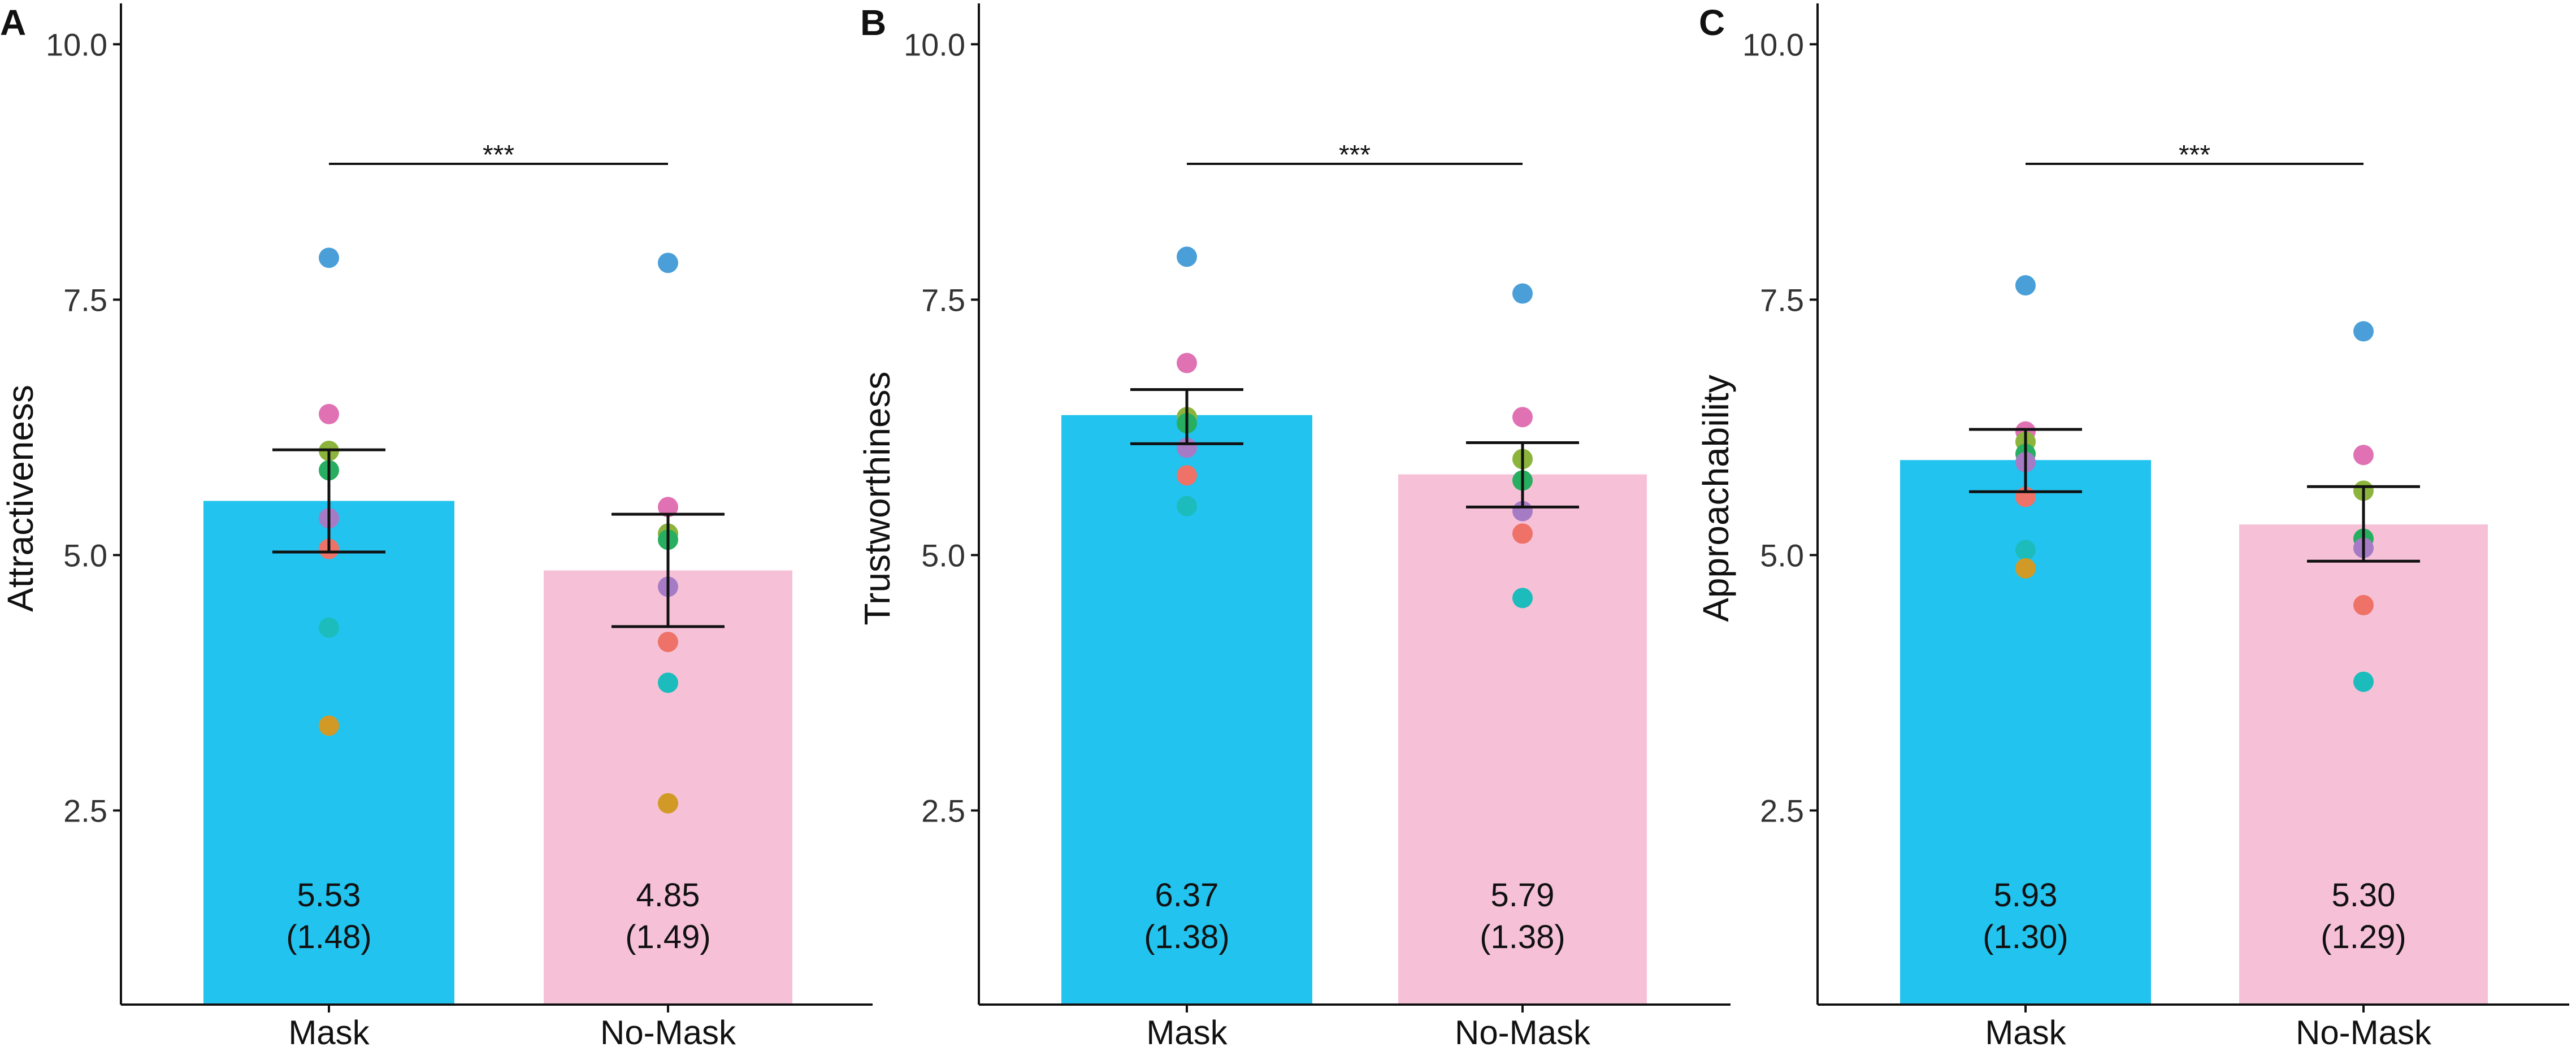 This screenshot has height=1056, width=2576. What do you see at coordinates (13, 22) in the screenshot?
I see `panel-letter: A` at bounding box center [13, 22].